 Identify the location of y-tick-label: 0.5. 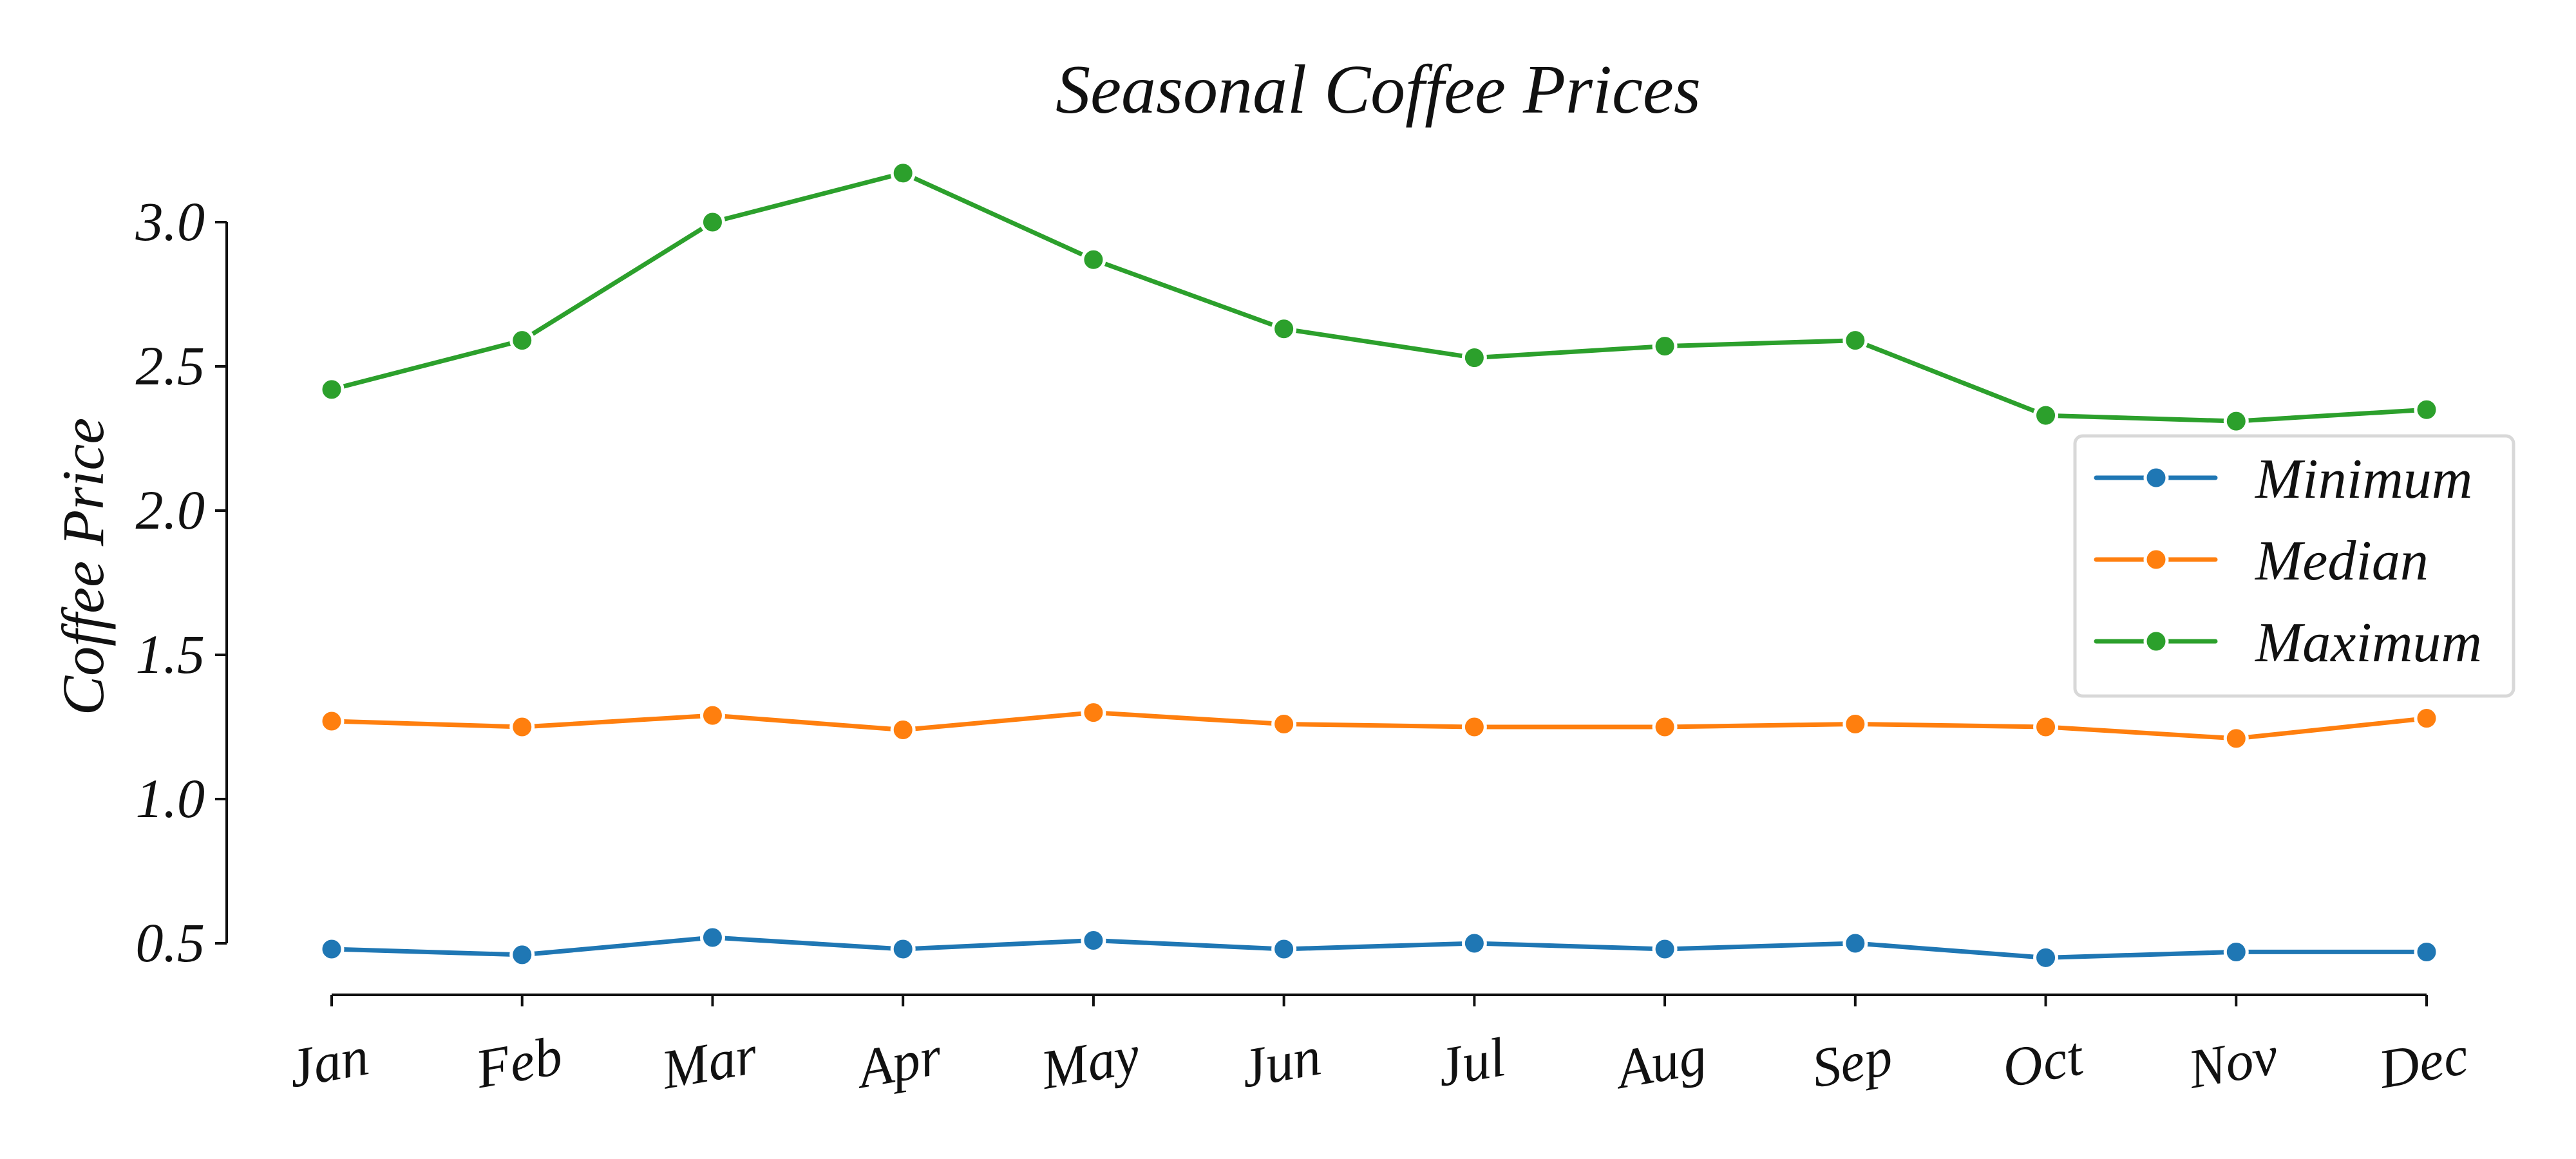
(170, 943).